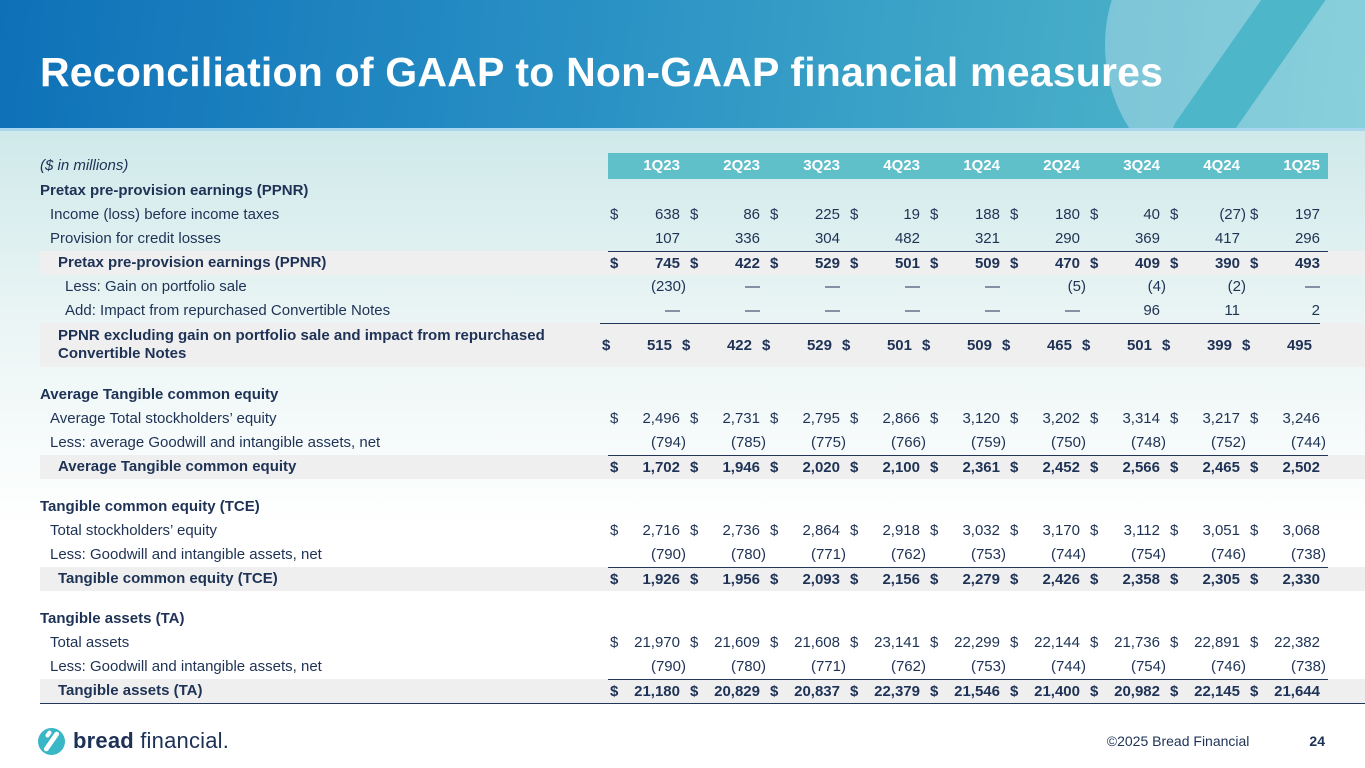 Image resolution: width=1365 pixels, height=768 pixels. What do you see at coordinates (90, 642) in the screenshot?
I see `row-label: Total assets` at bounding box center [90, 642].